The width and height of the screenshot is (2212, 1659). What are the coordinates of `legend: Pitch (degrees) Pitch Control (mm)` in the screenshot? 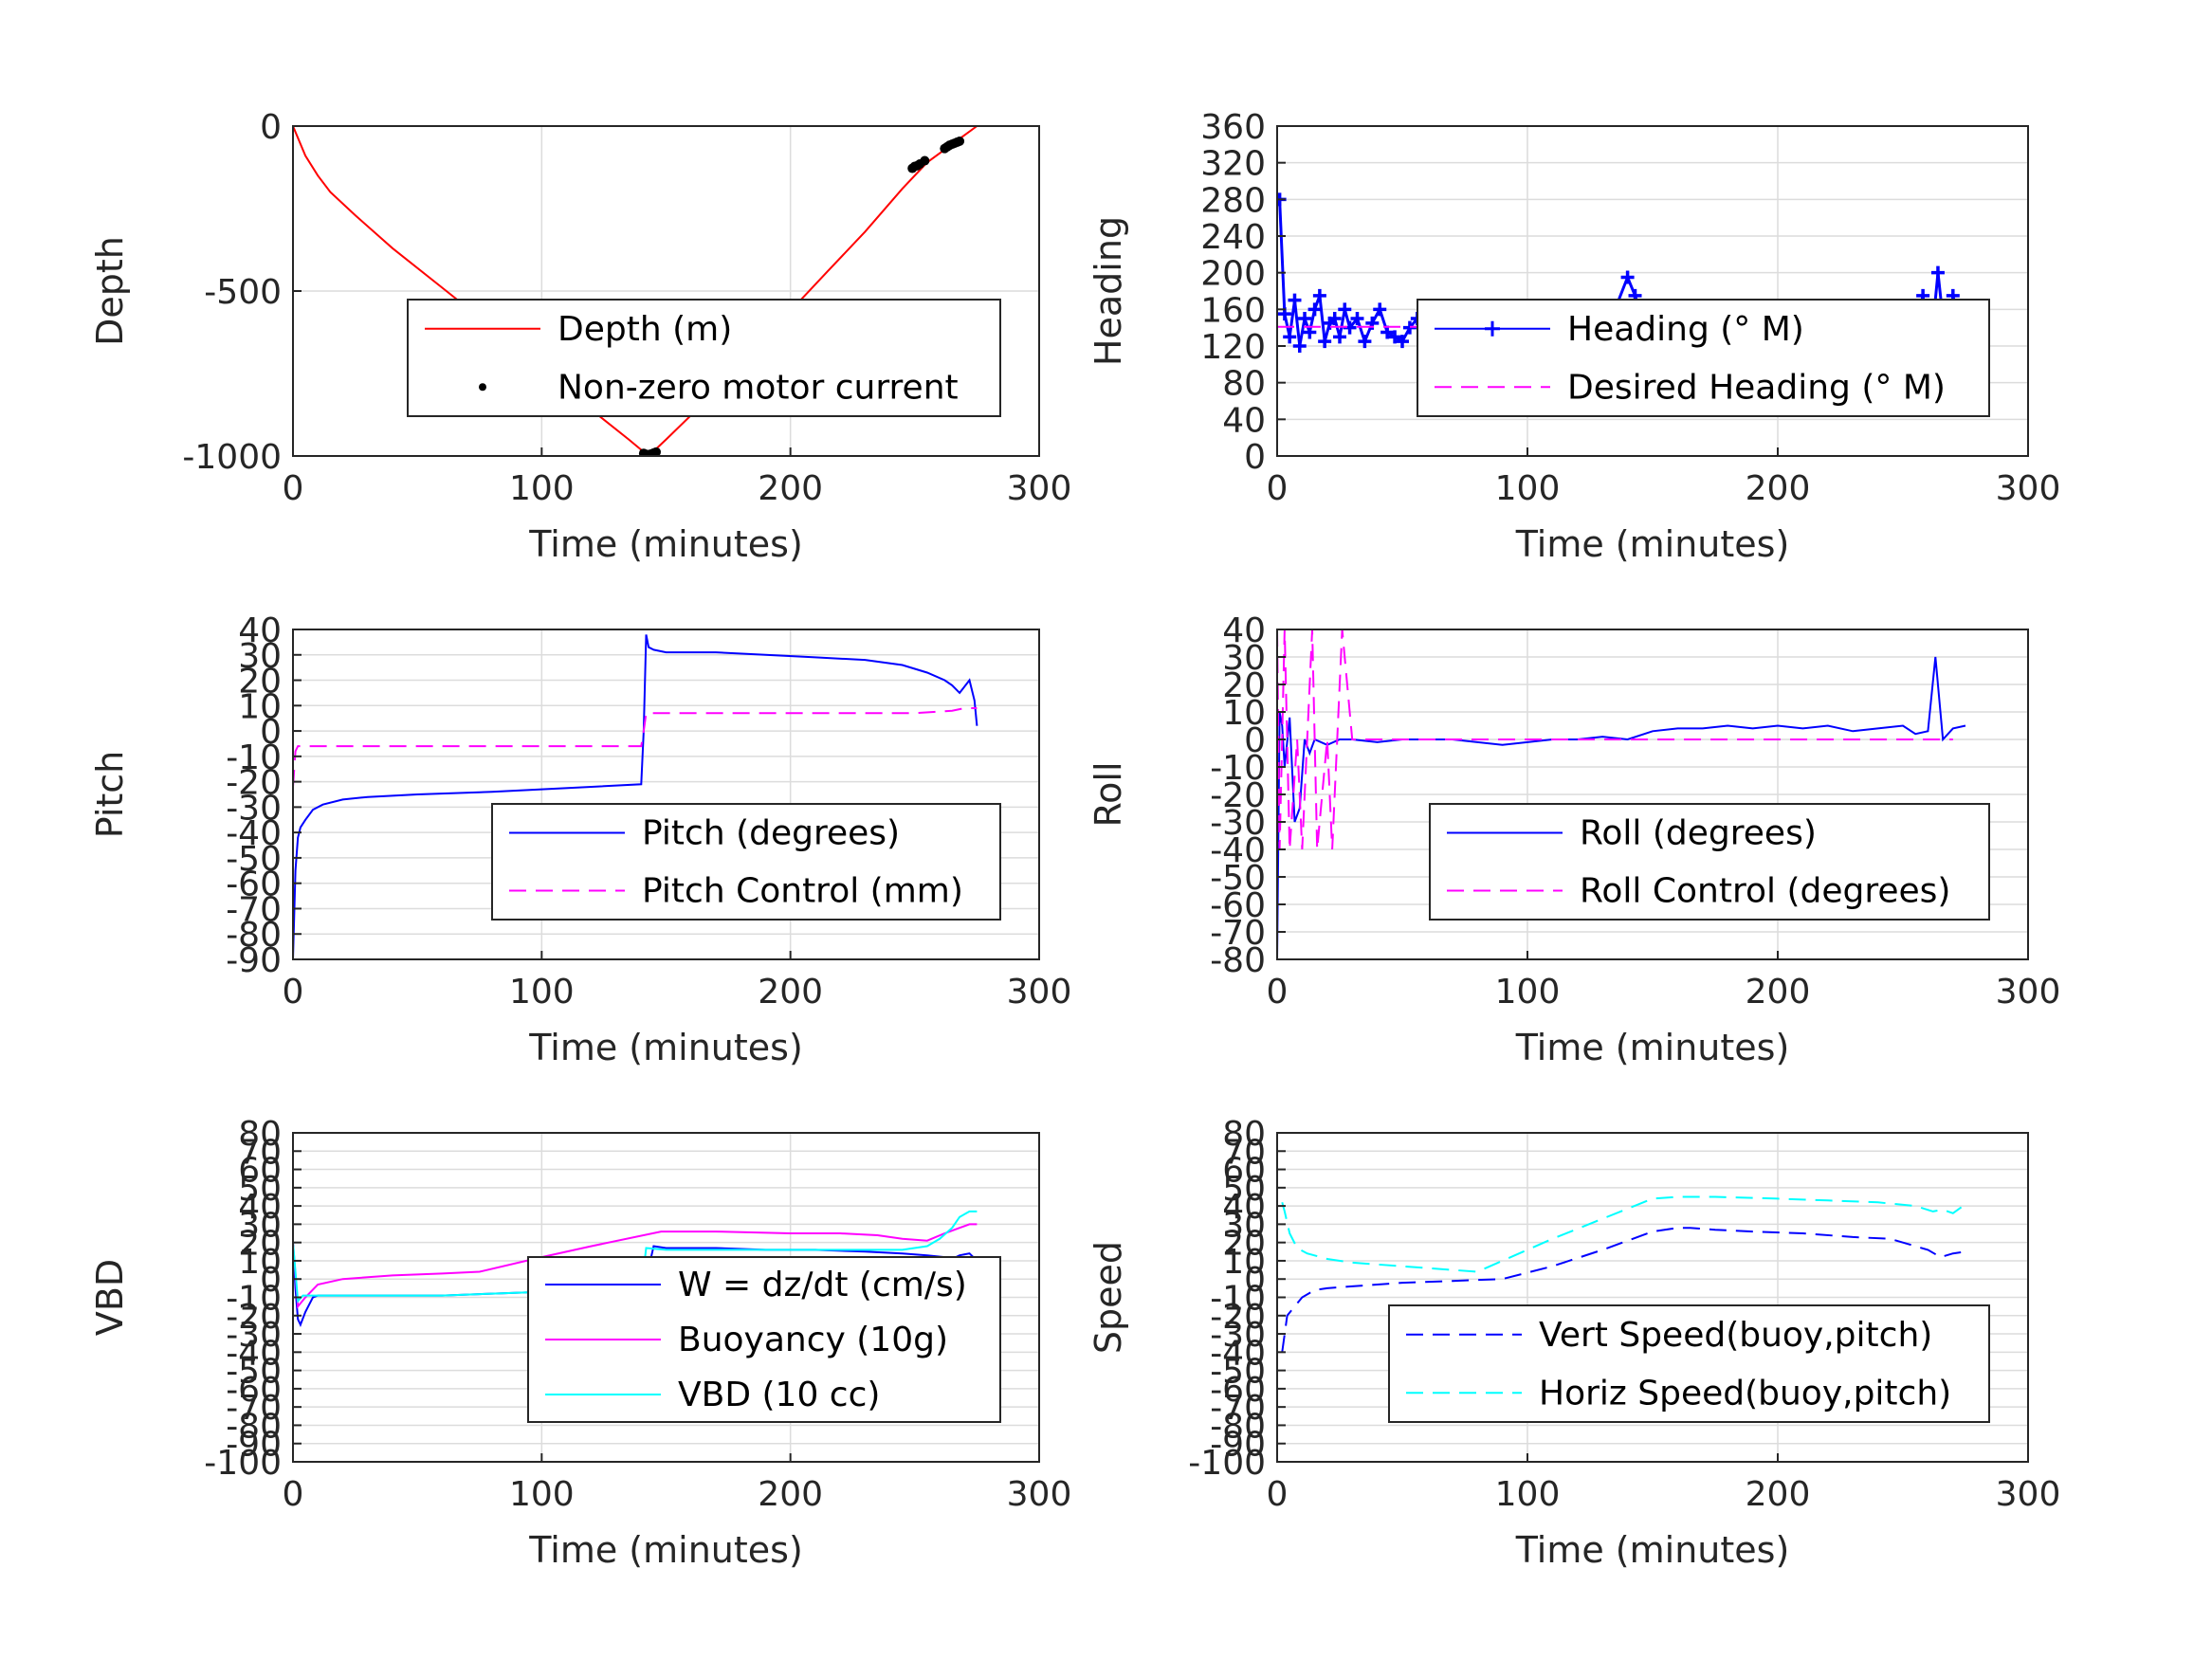 It's located at (746, 862).